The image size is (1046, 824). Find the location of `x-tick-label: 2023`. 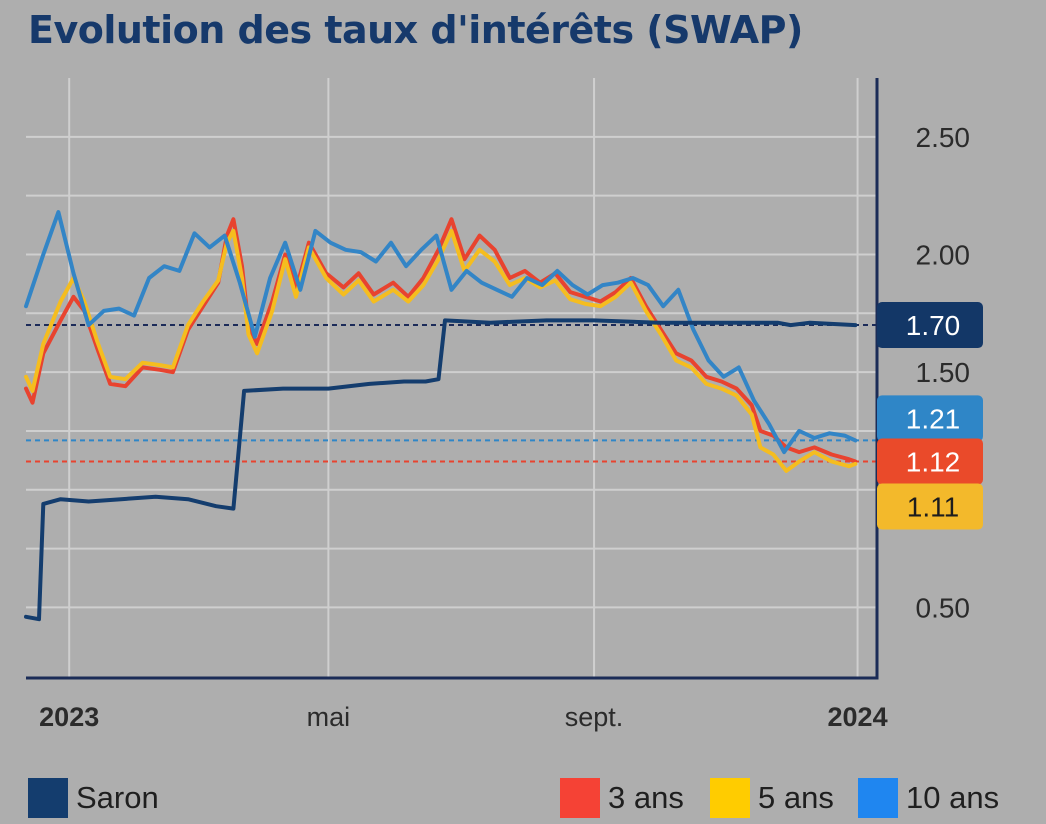

x-tick-label: 2023 is located at coordinates (69, 717).